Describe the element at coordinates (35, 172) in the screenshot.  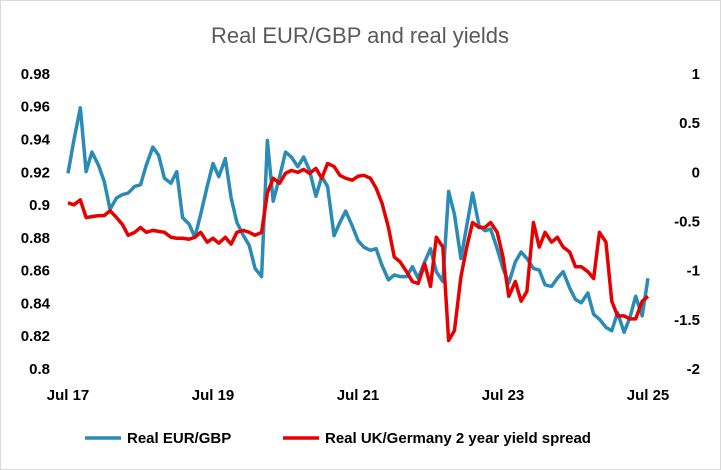
I see `y-tick-label: 0.92` at that location.